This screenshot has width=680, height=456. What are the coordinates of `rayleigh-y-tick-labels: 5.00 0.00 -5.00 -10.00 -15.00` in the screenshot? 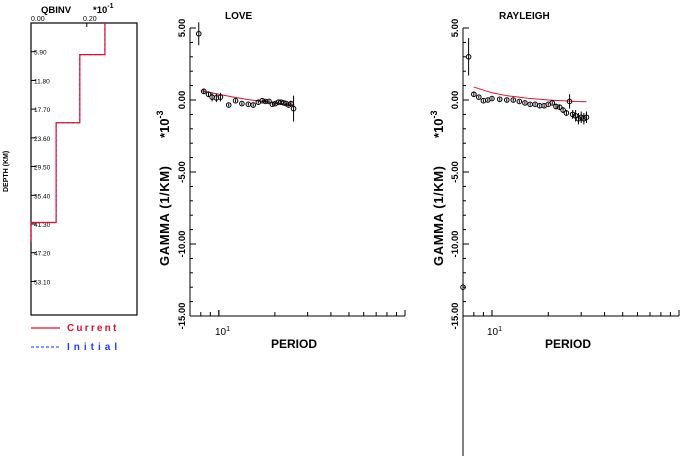 It's located at (455, 174).